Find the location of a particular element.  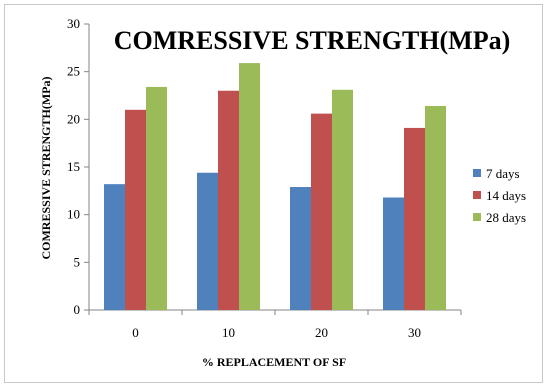

chart-title: COMRESSIVE STRENGTH(MPa) is located at coordinates (312, 40).